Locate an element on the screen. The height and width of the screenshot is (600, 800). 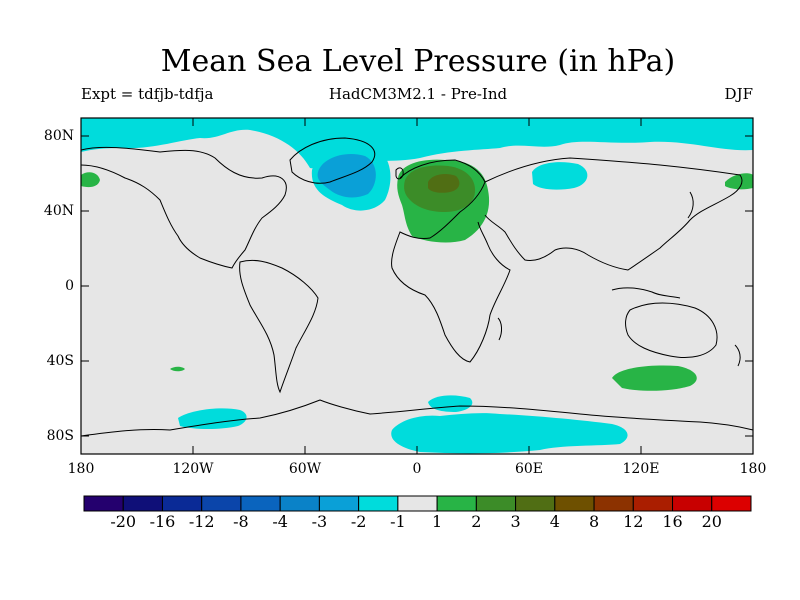
antarctica-coast is located at coordinates (417, 418).